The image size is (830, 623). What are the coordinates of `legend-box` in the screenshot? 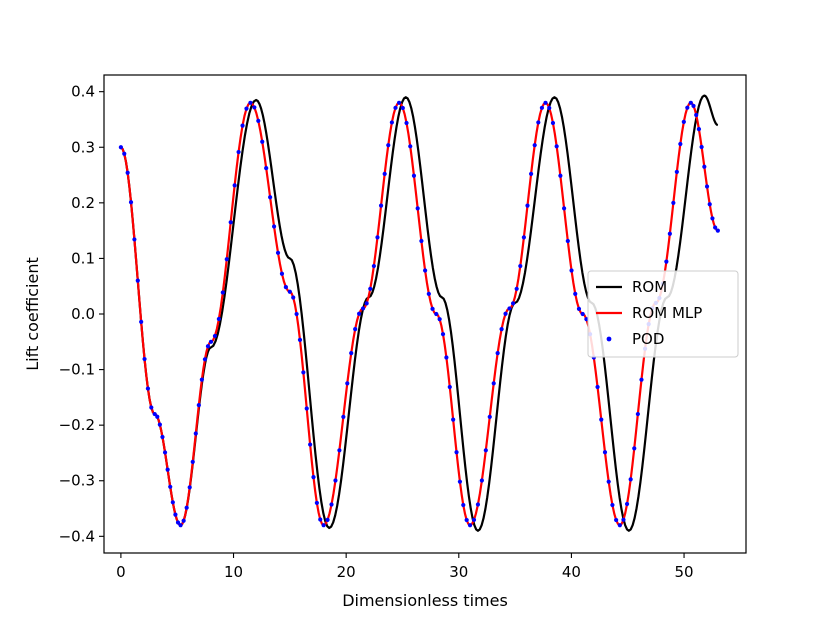 It's located at (663, 314).